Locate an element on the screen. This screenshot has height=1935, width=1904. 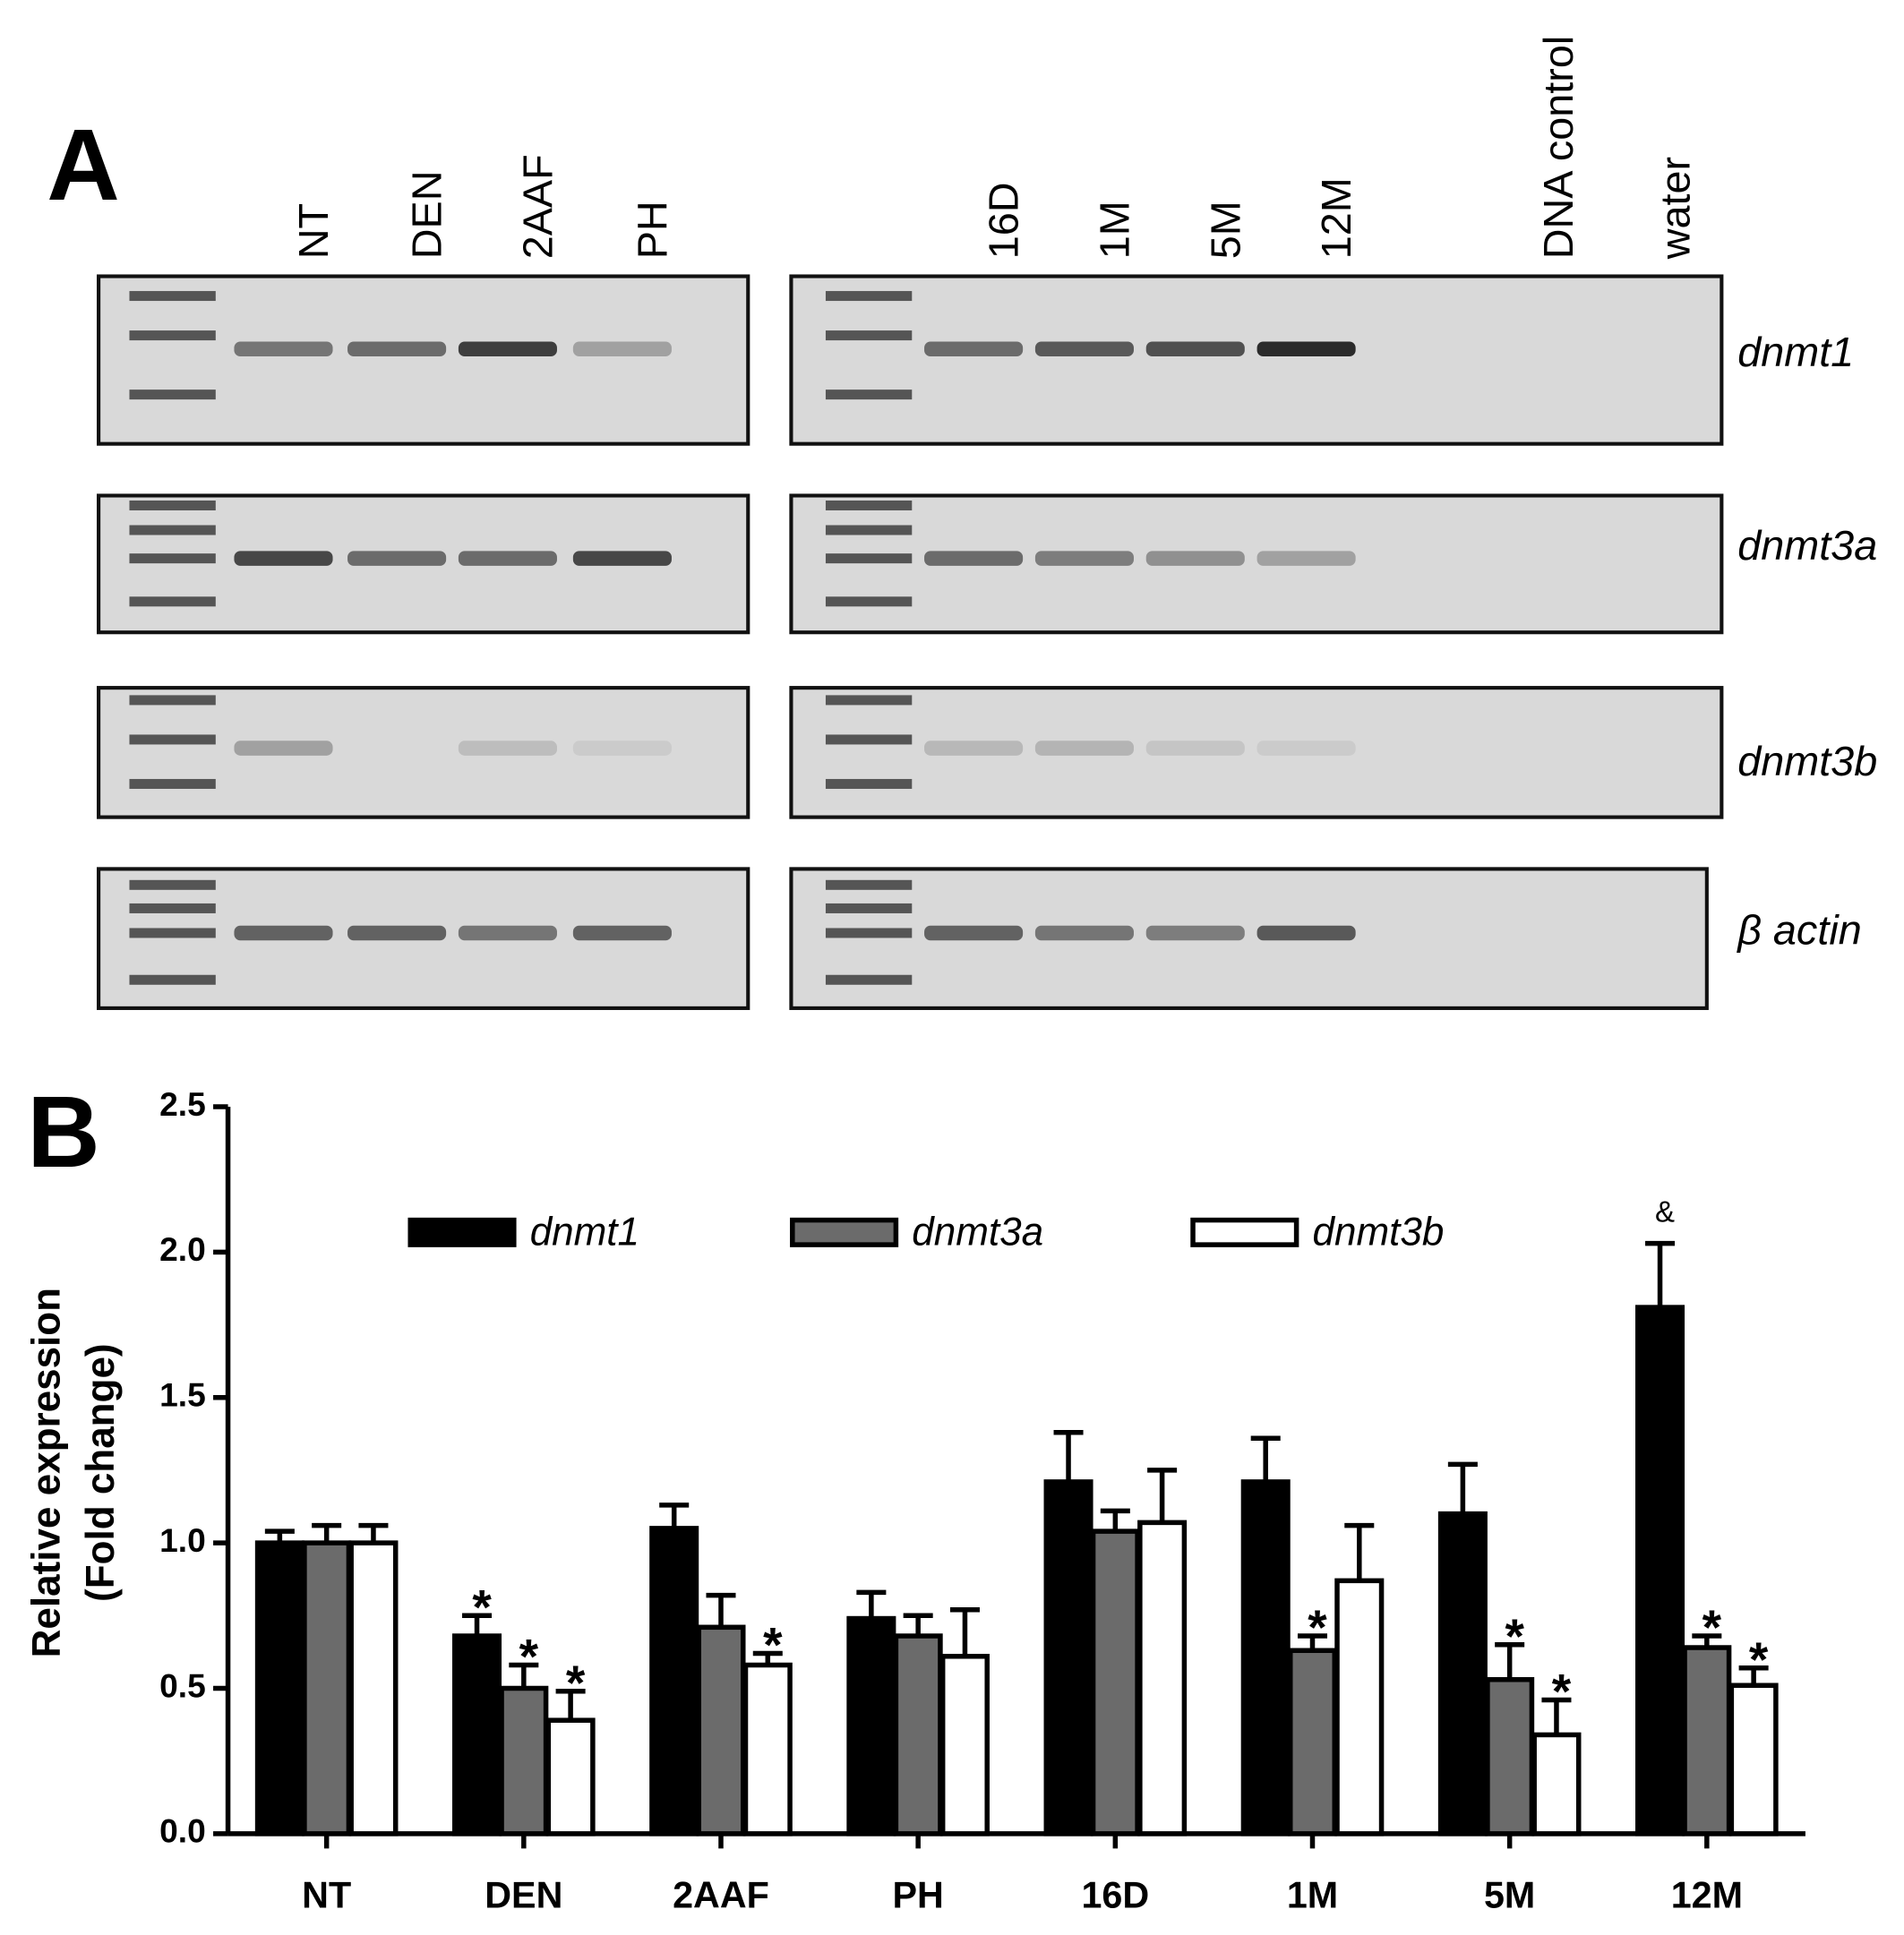
y-axis-label-line: (Fold change) is located at coordinates (101, 1472).